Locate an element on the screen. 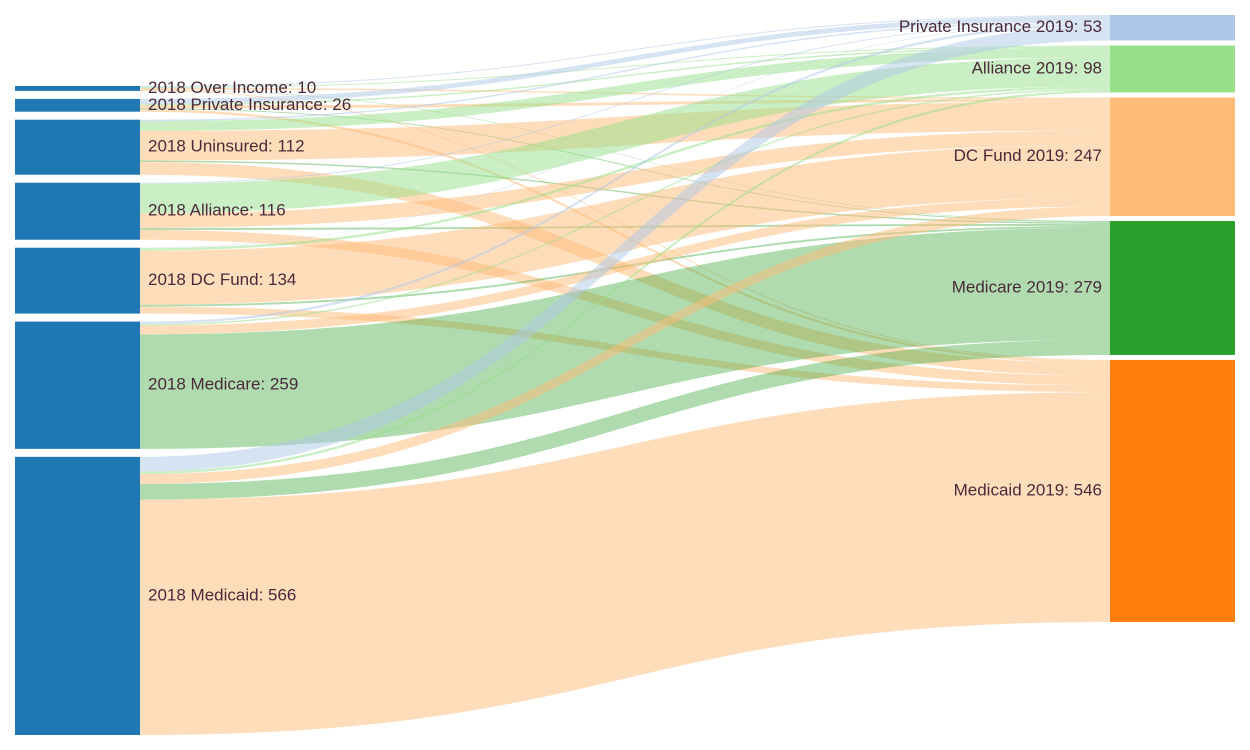 This screenshot has width=1250, height=750. sankey-link-l_priv-r_dcf is located at coordinates (625, 103).